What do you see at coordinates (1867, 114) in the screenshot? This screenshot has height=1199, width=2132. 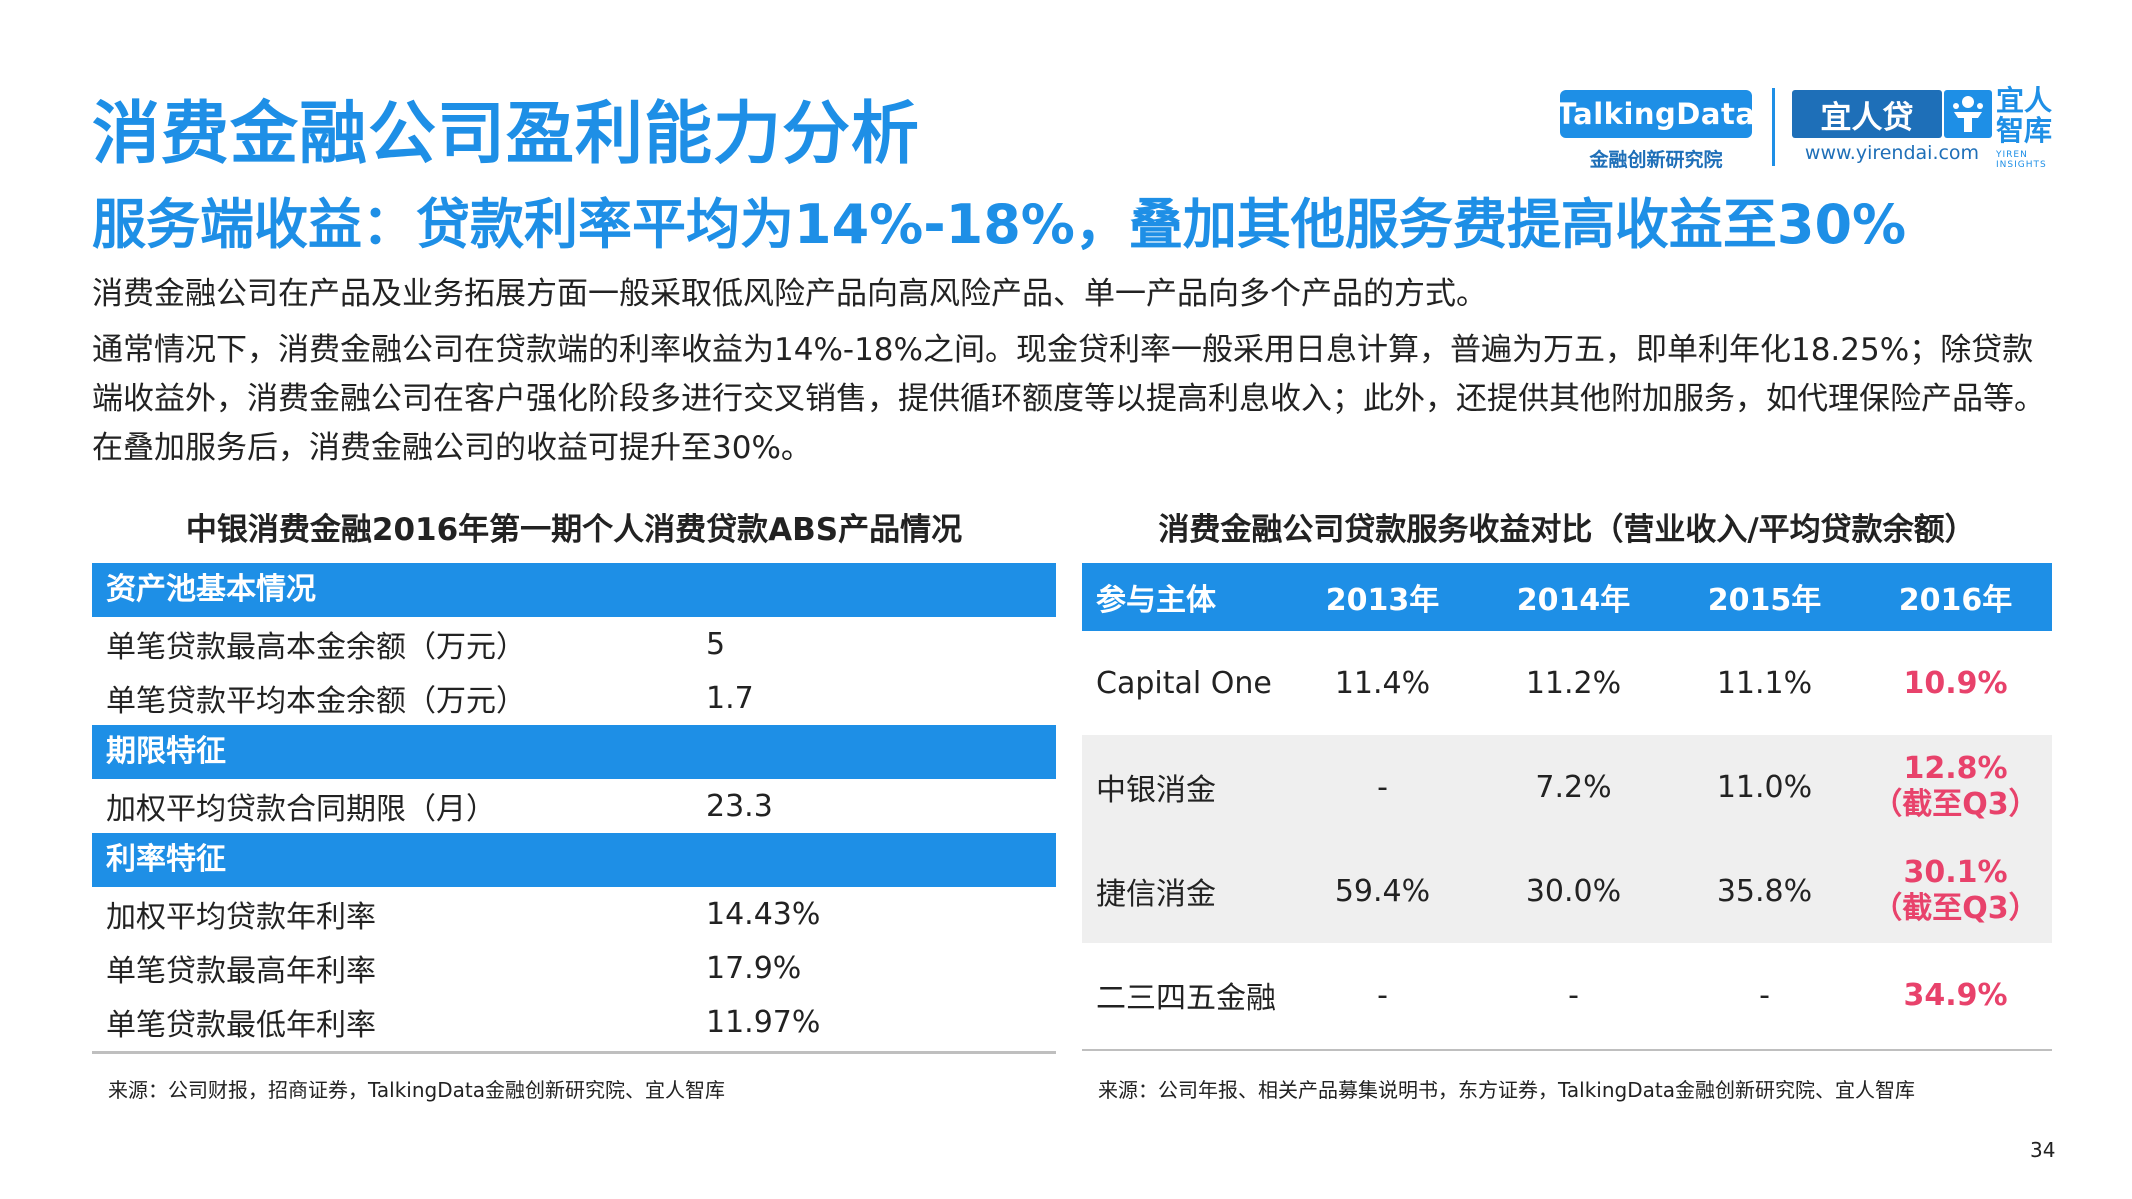 I see `yirendai-logo: 宜人贷` at bounding box center [1867, 114].